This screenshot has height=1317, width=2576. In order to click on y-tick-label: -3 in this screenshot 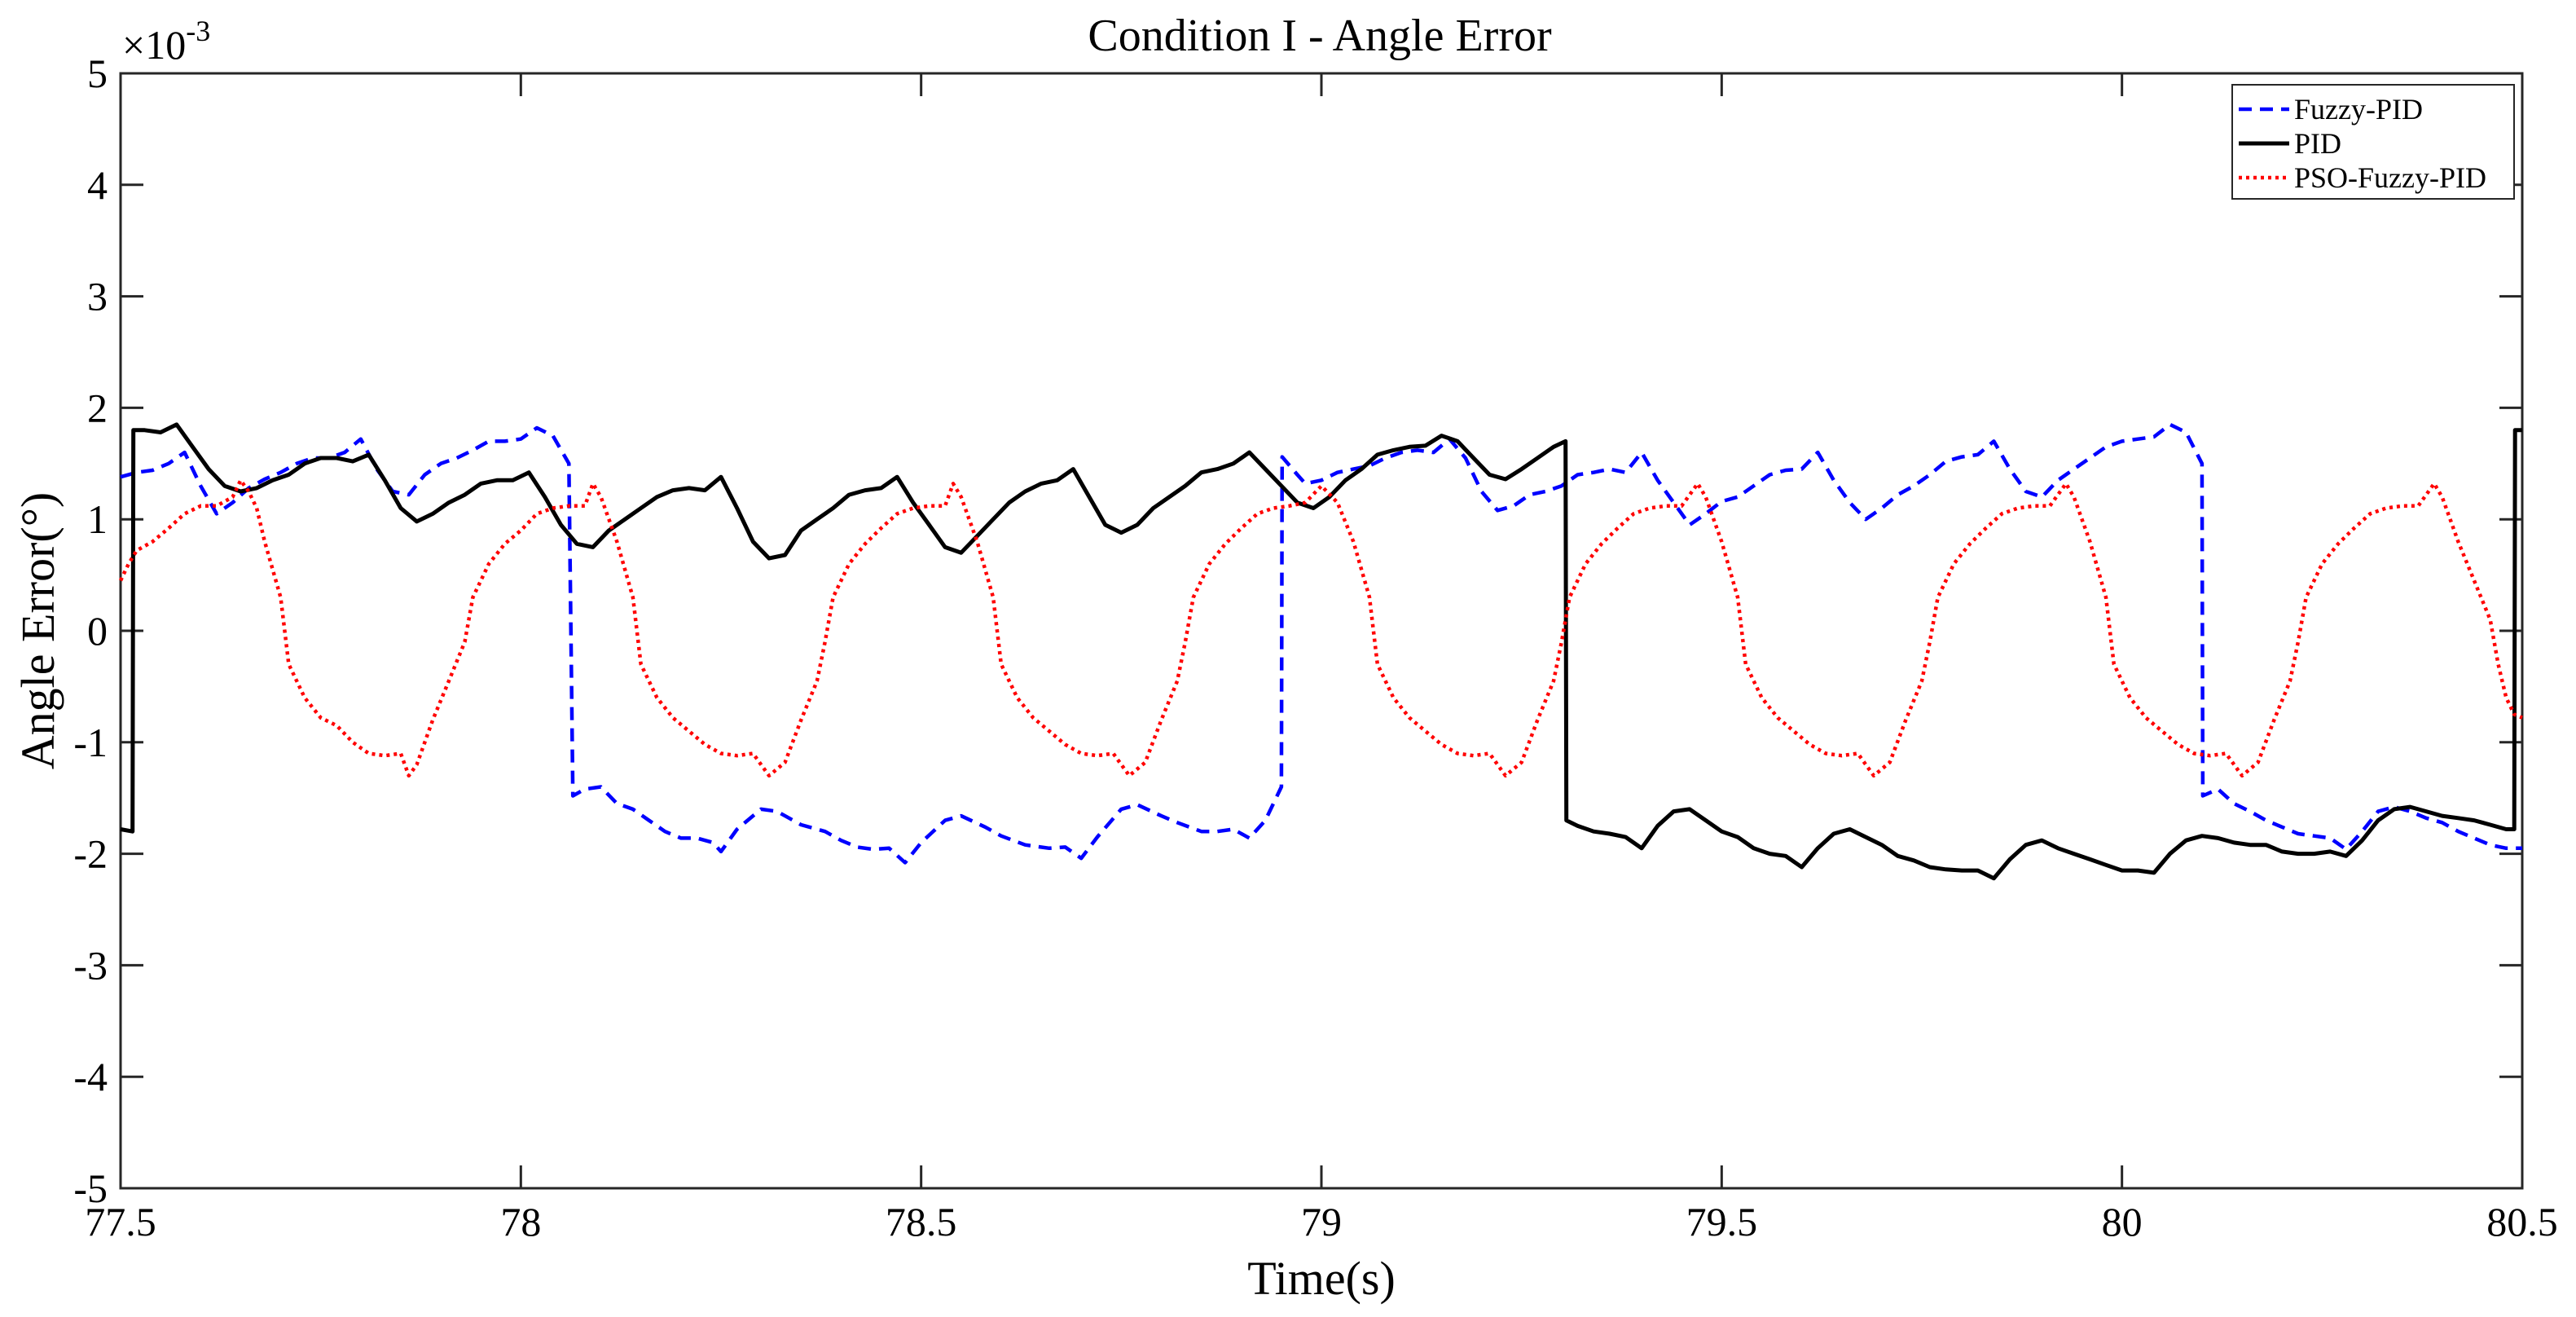, I will do `click(90, 965)`.